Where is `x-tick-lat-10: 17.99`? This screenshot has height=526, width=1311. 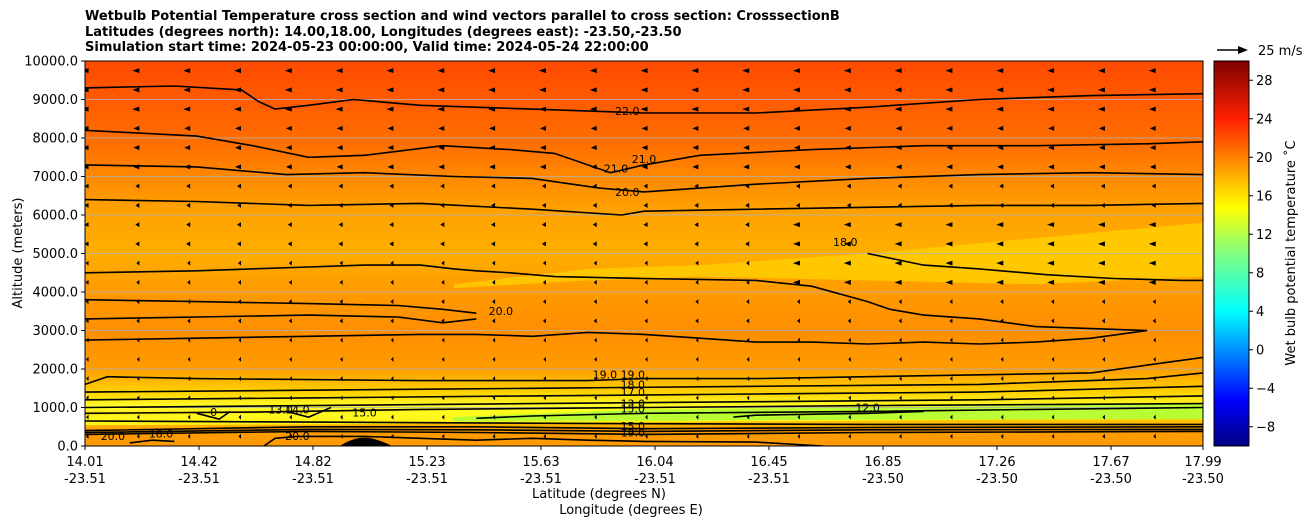 x-tick-lat-10: 17.99 is located at coordinates (1202, 462).